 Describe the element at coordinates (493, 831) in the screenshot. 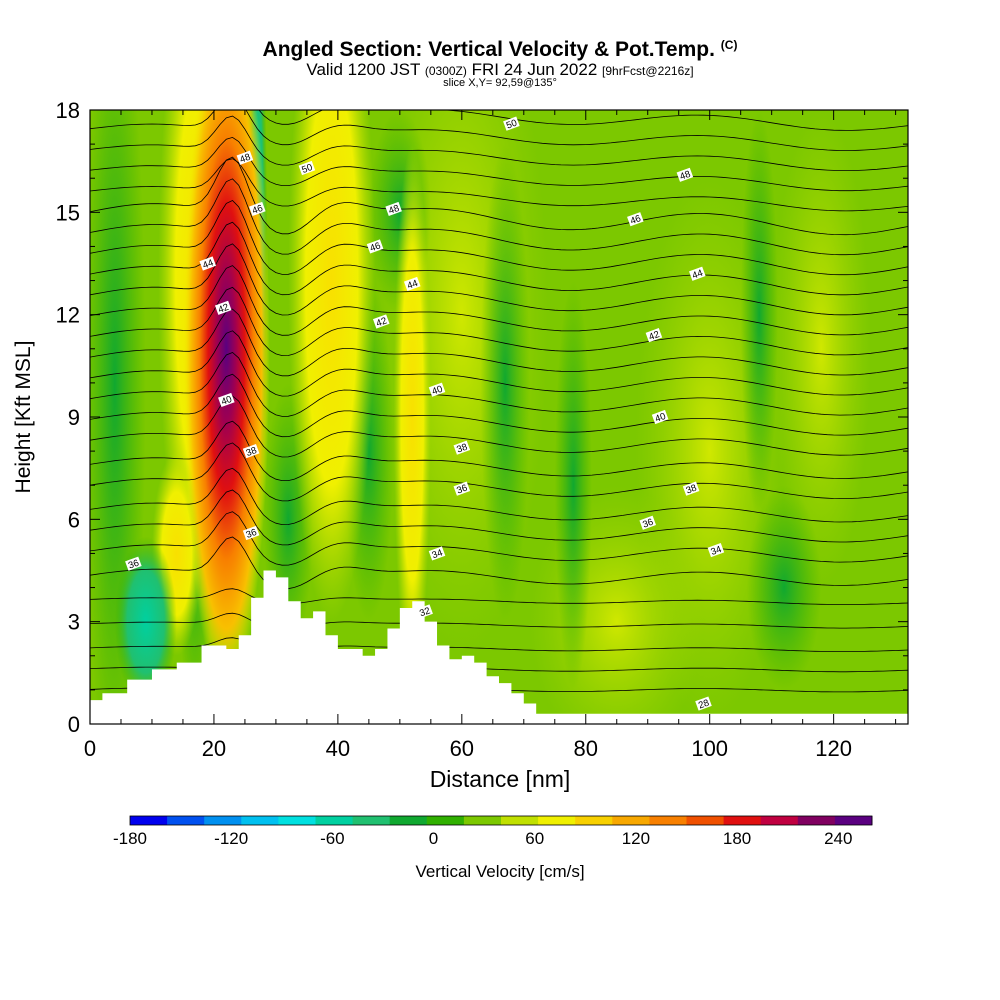

I see `colorbar: -180 -120 -60 0 60 120 180 240` at that location.